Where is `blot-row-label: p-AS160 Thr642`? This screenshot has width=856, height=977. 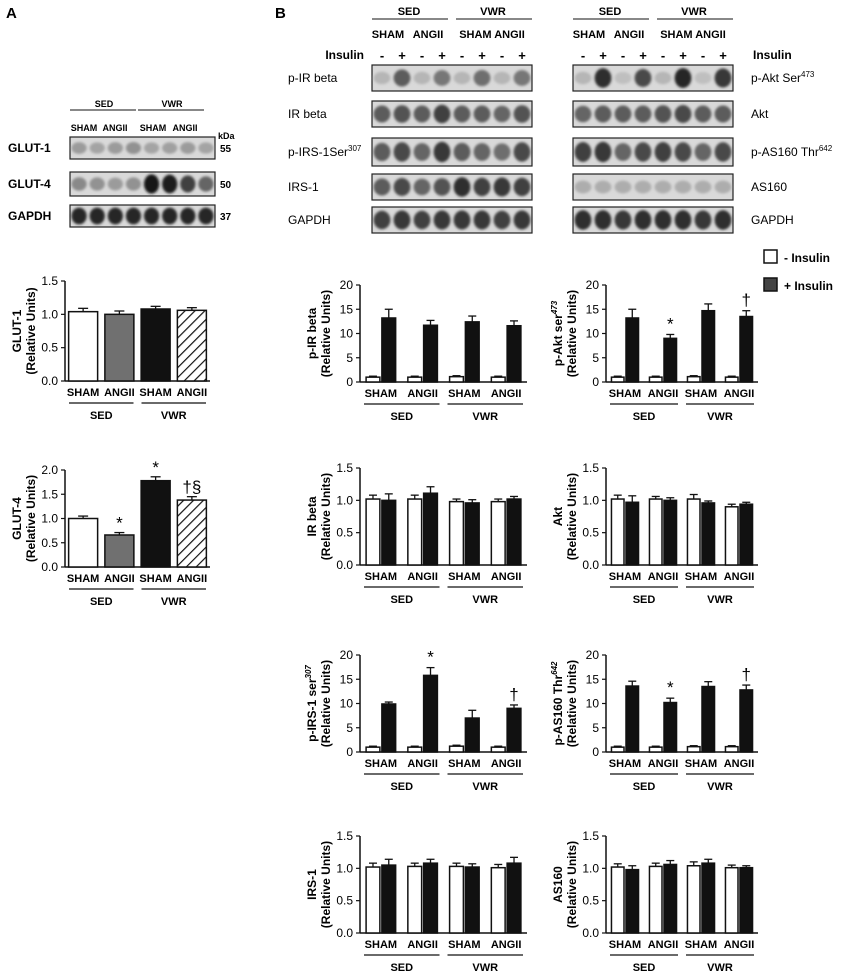 blot-row-label: p-AS160 Thr642 is located at coordinates (792, 151).